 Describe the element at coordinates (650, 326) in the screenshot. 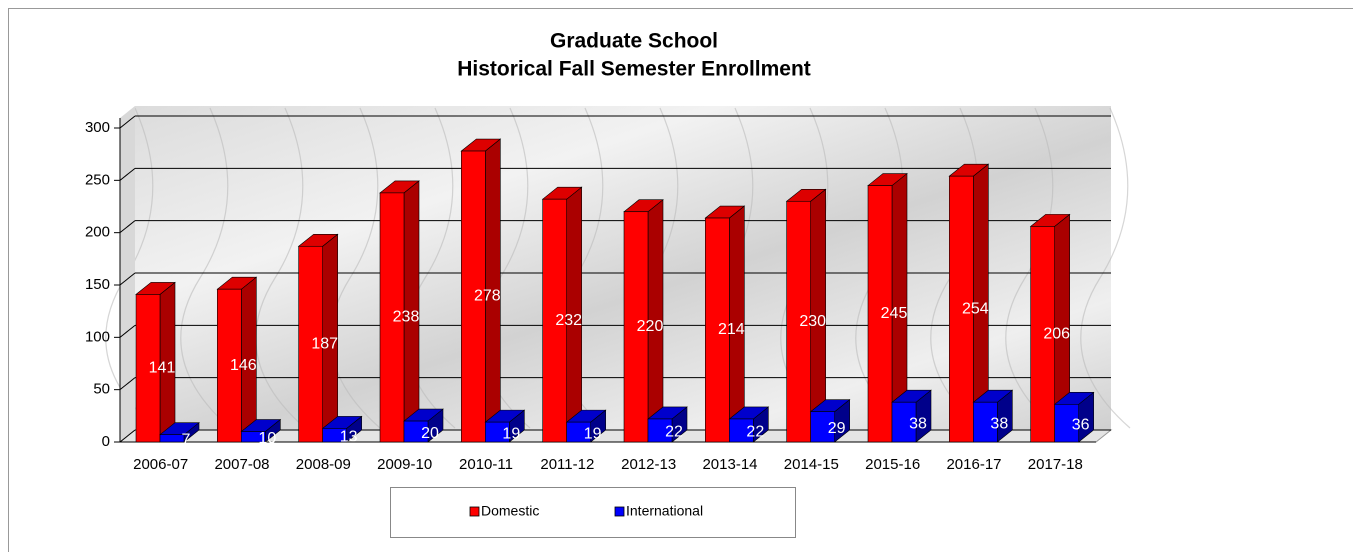

I see `data-label: 220` at that location.